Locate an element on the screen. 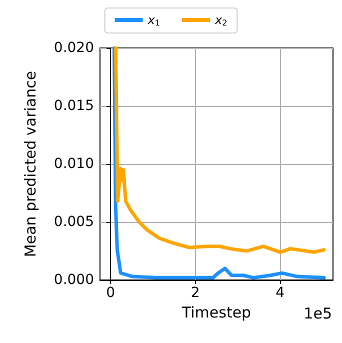  x-tick-label: 2 is located at coordinates (195, 293).